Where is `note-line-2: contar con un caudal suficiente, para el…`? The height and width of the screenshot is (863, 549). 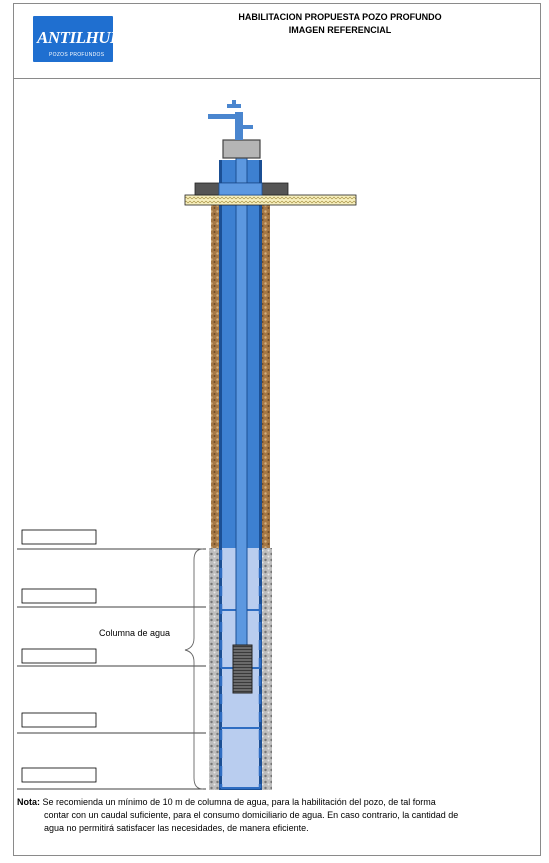
note-line-2: contar con un caudal suficiente, para el… is located at coordinates (251, 815).